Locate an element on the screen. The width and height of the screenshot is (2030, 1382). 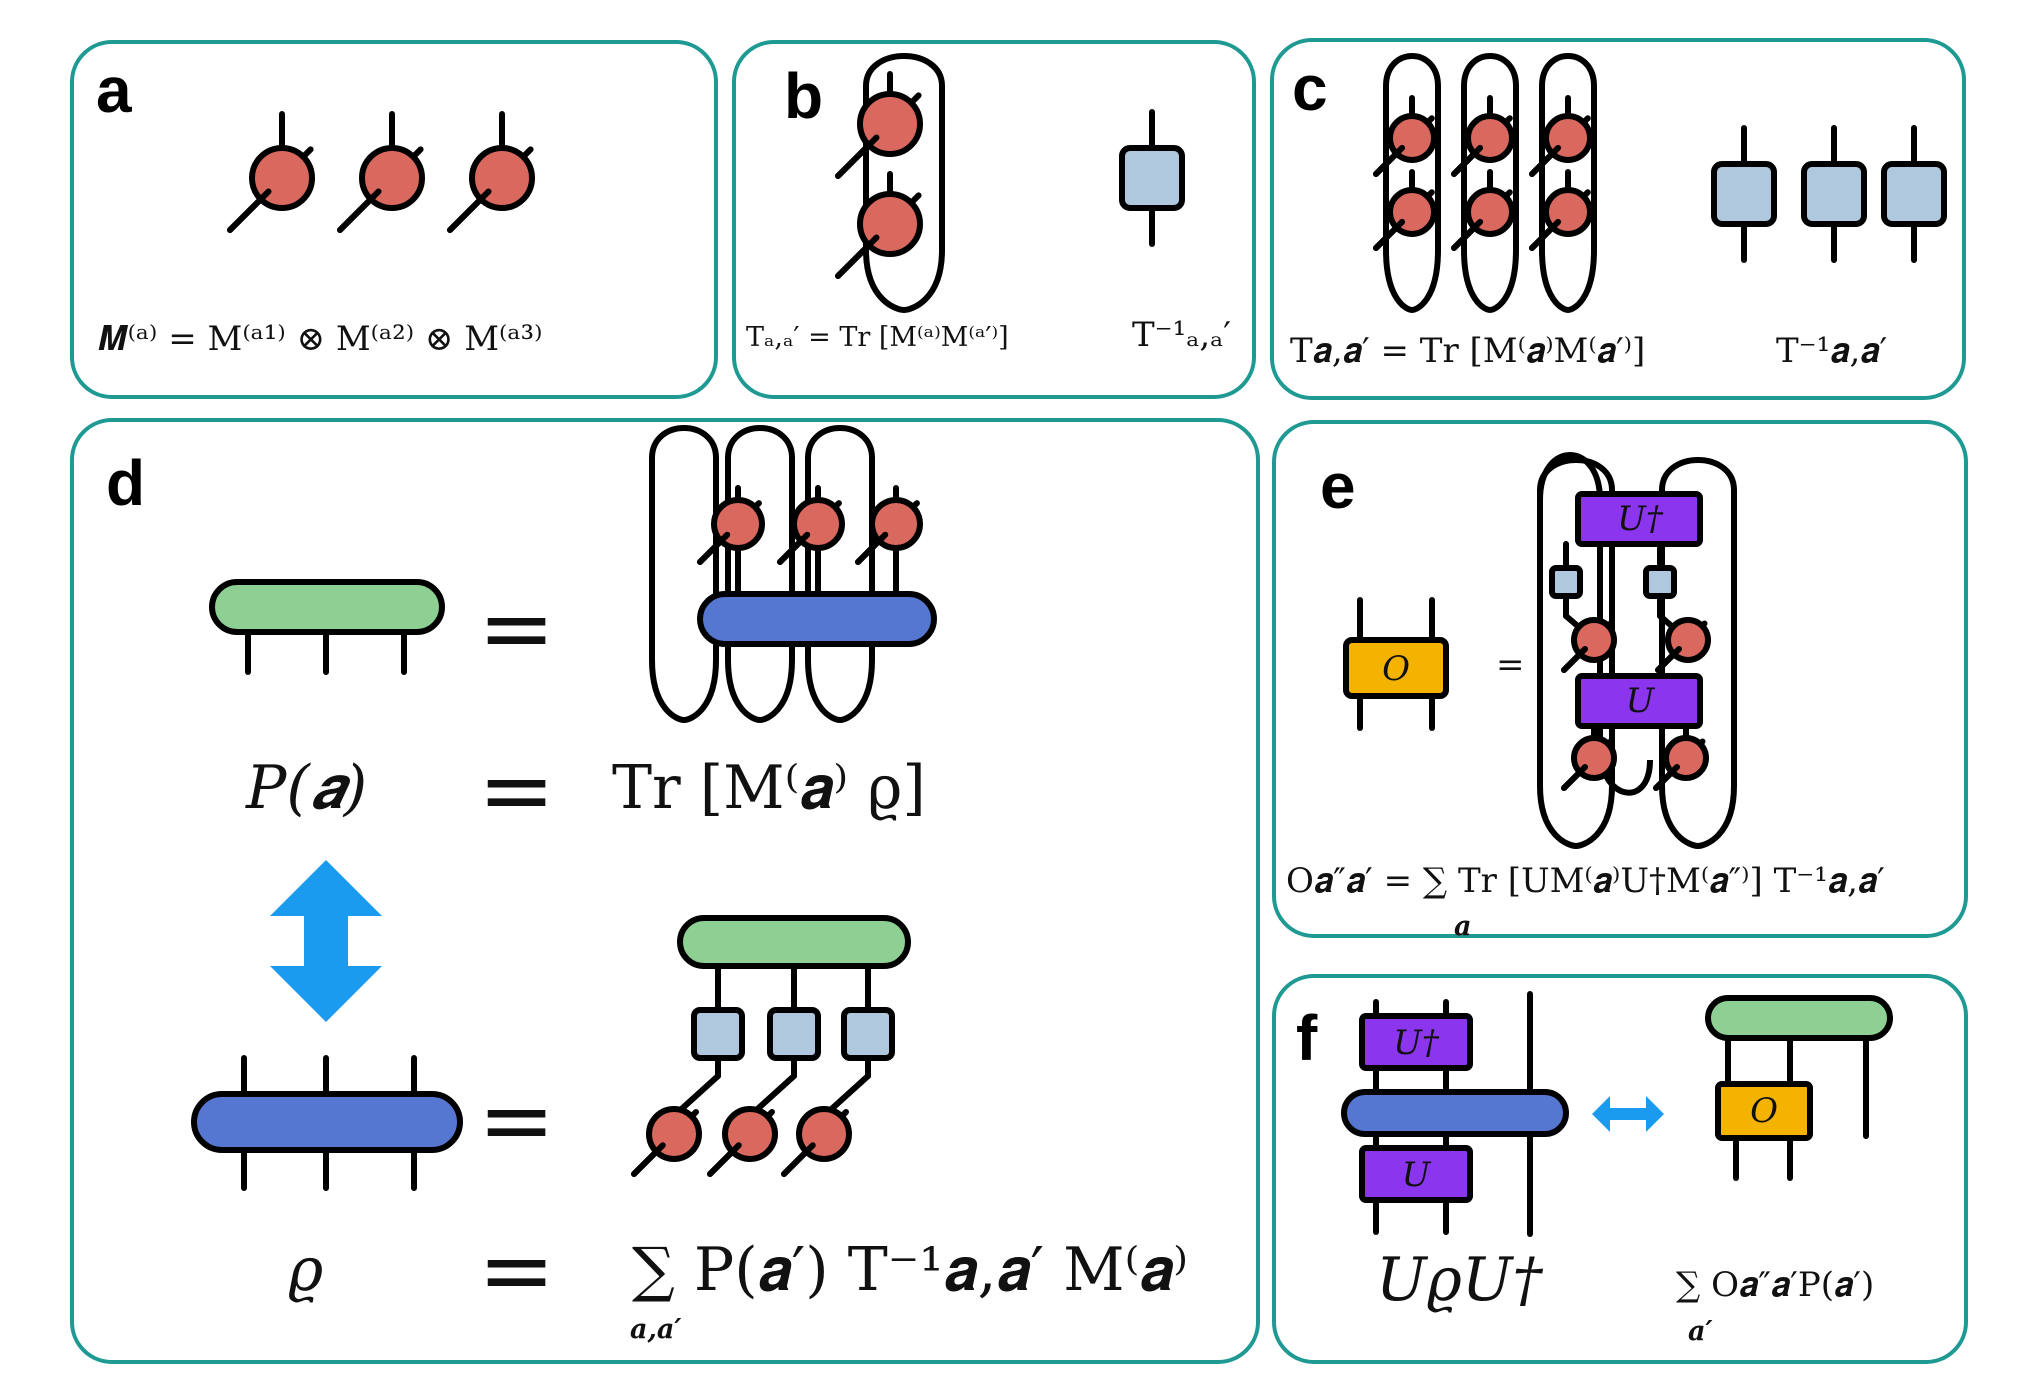
evolved-state-diagram: U† U is located at coordinates (1455, 1114).